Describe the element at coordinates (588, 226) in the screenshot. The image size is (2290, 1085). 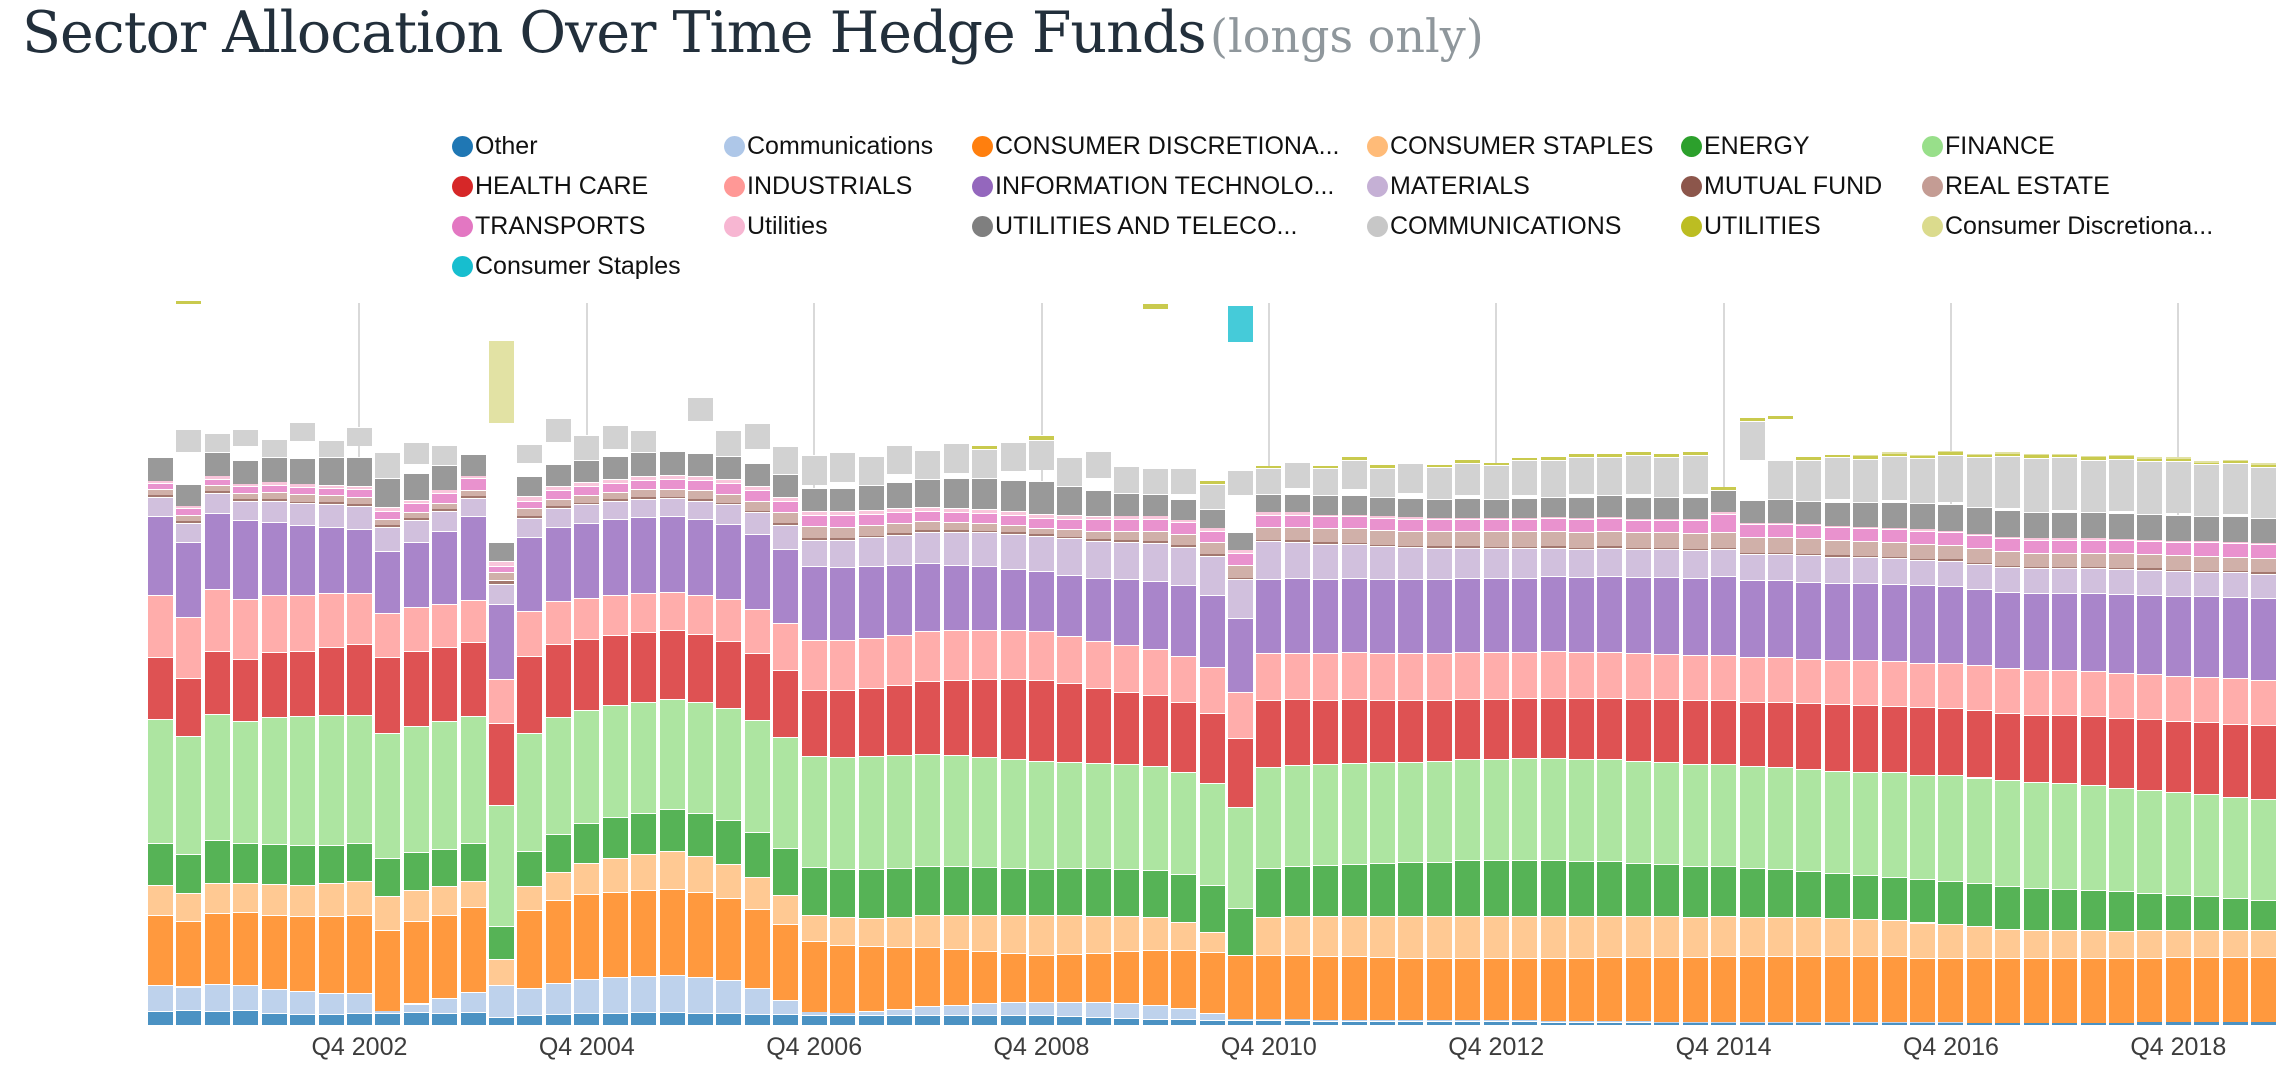
I see `legend-item-transports: TRANSPORTS` at that location.